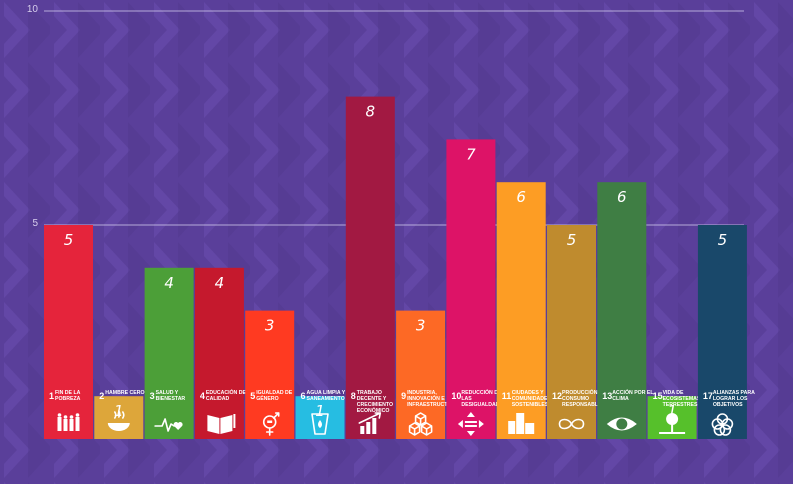  I want to click on growth-arrow, so click(370, 418).